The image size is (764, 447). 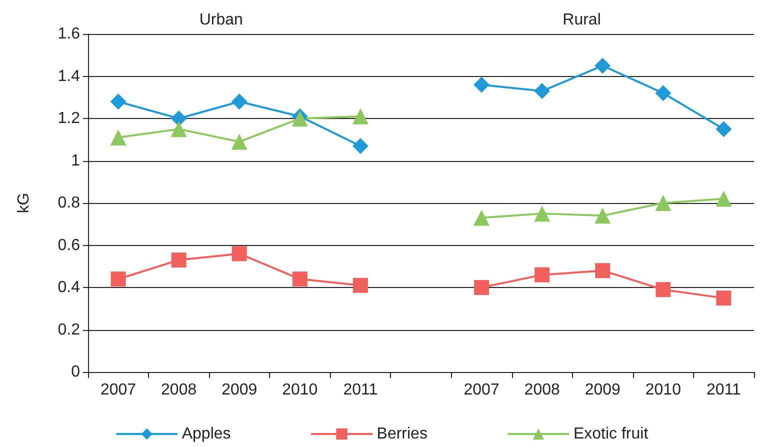 What do you see at coordinates (75, 372) in the screenshot?
I see `y-tick-label: 0` at bounding box center [75, 372].